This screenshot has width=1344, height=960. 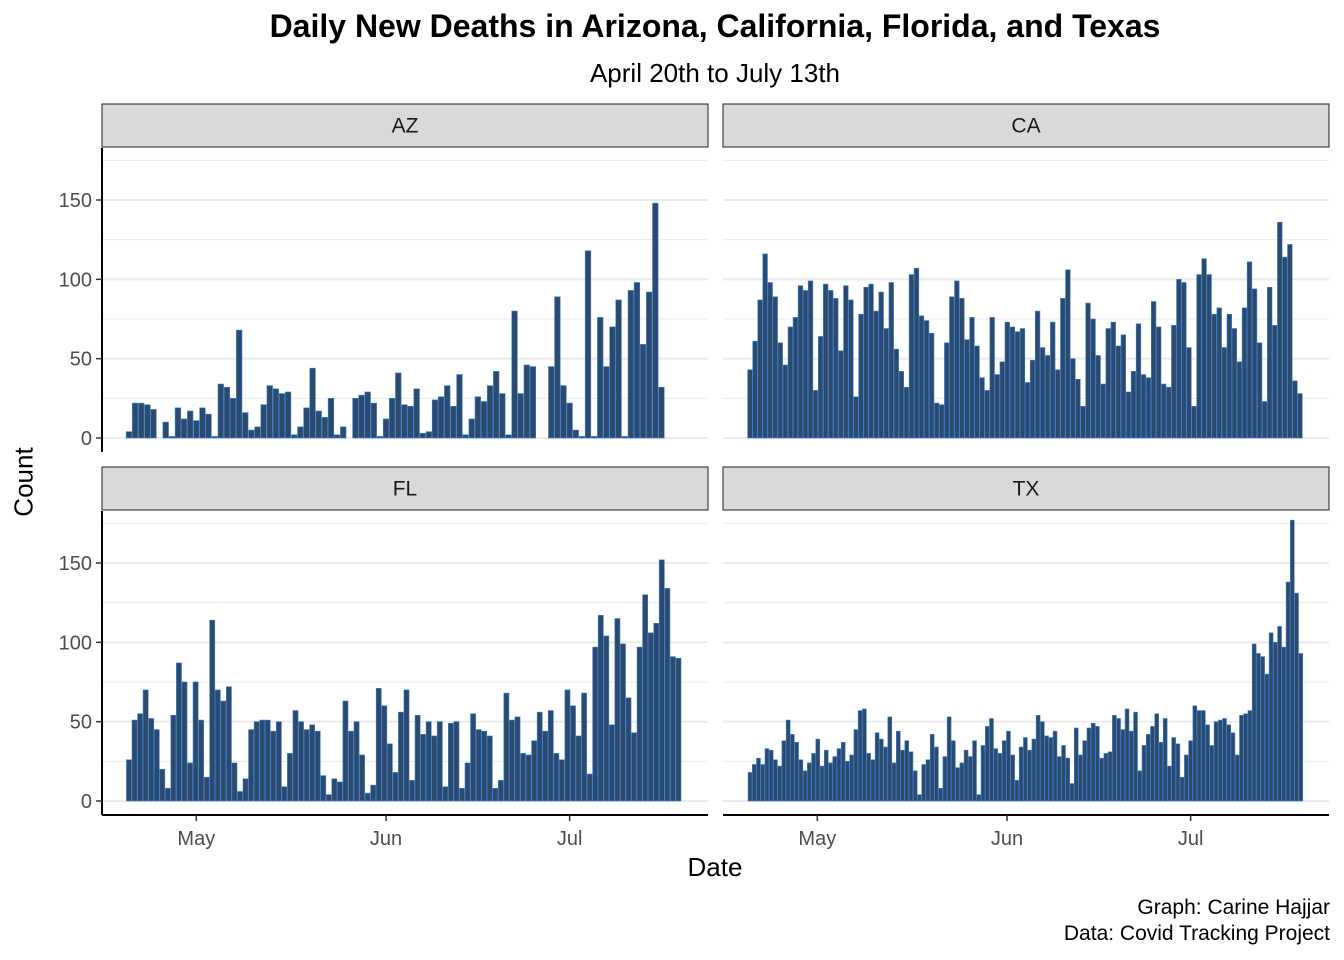 I want to click on facet-strip, so click(x=1026, y=488).